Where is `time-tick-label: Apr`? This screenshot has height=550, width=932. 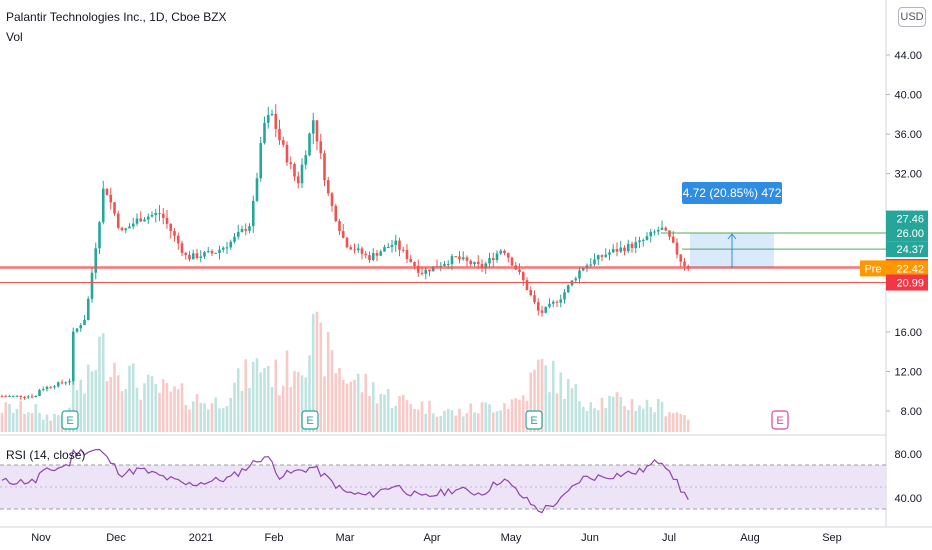
time-tick-label: Apr is located at coordinates (431, 538).